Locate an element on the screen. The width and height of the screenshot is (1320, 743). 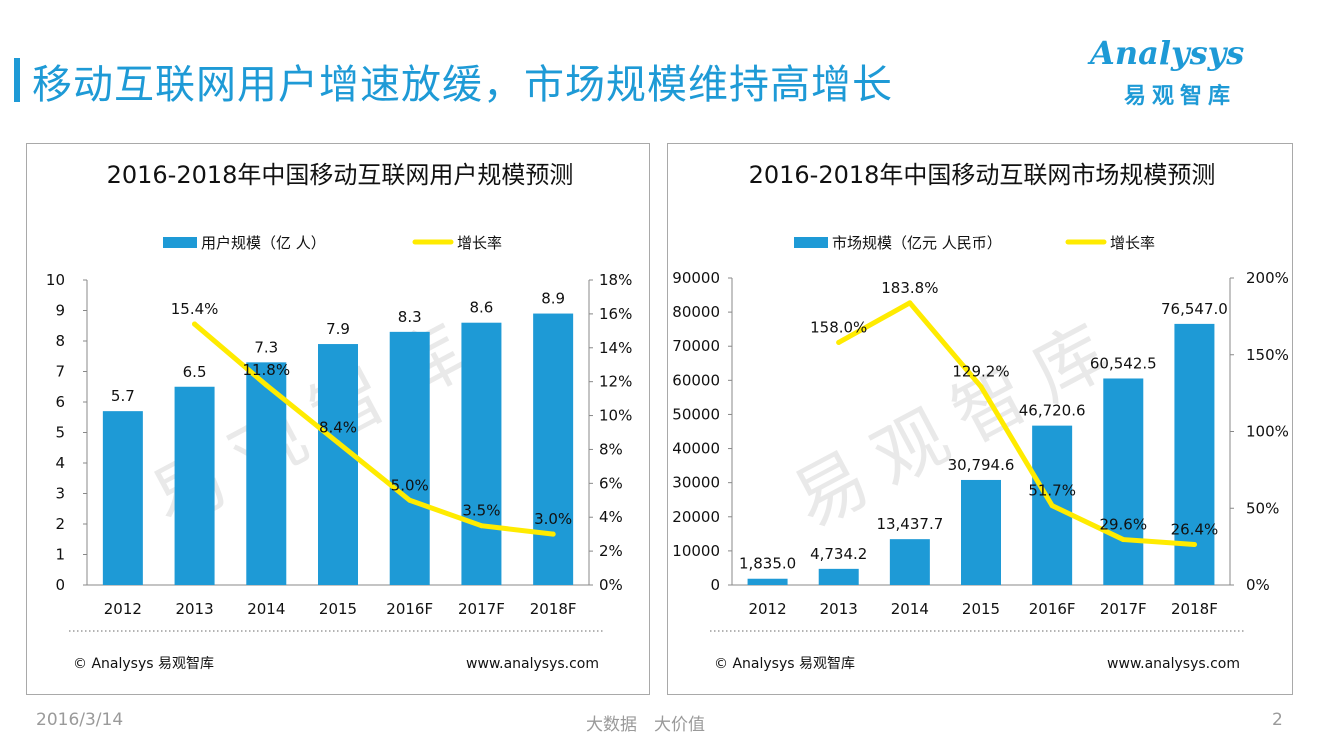
y2-tick-label: 10% is located at coordinates (615, 416).